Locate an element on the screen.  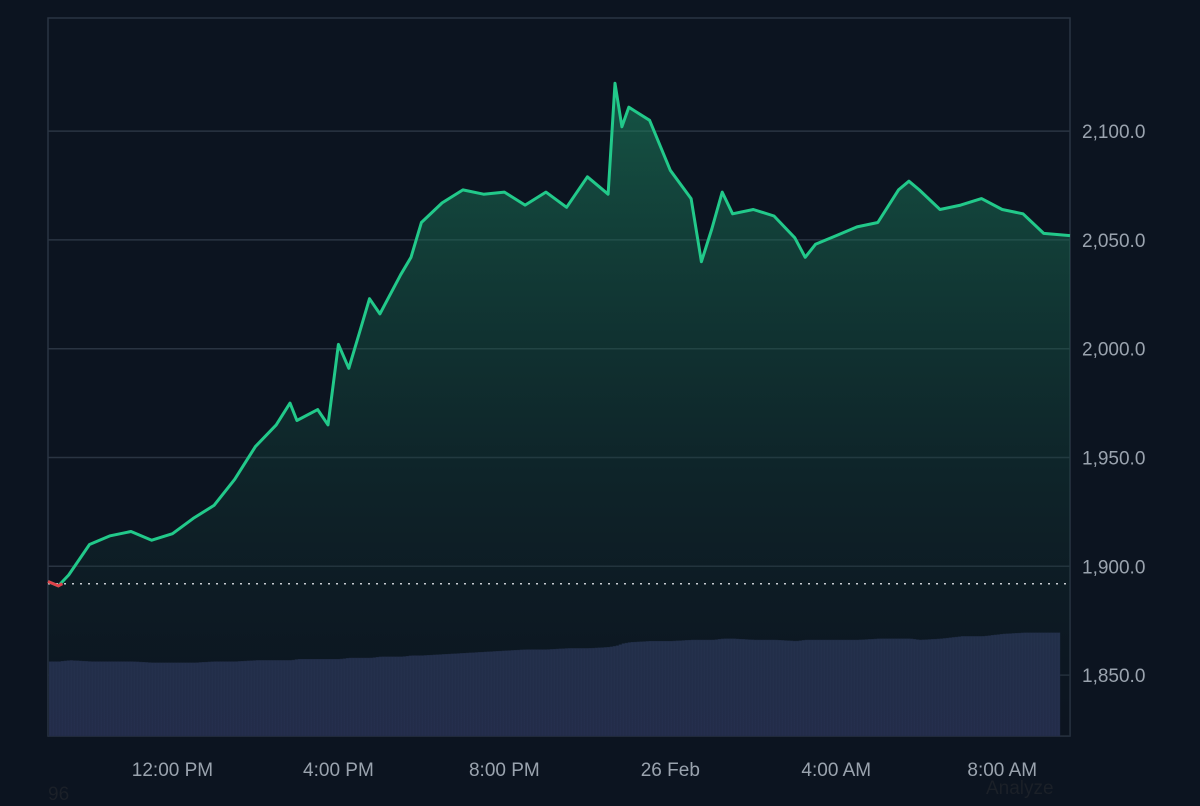
y-tick-label: 2,000.0 is located at coordinates (1113, 350).